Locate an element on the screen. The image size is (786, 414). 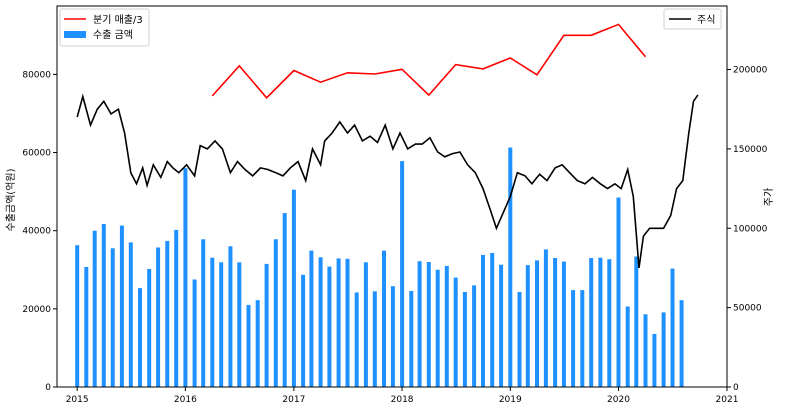
y-left-tick-label: 80000 is located at coordinates (36, 75).